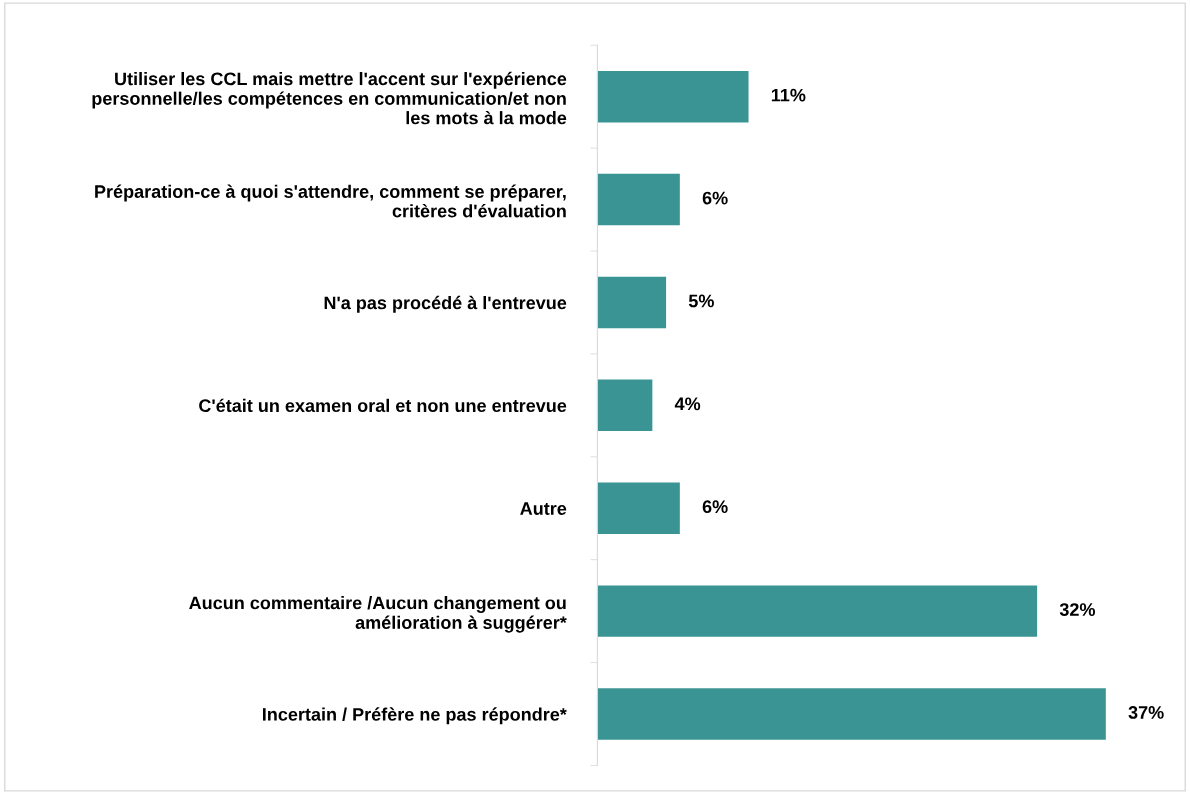  What do you see at coordinates (701, 301) in the screenshot?
I see `data-label: 5%` at bounding box center [701, 301].